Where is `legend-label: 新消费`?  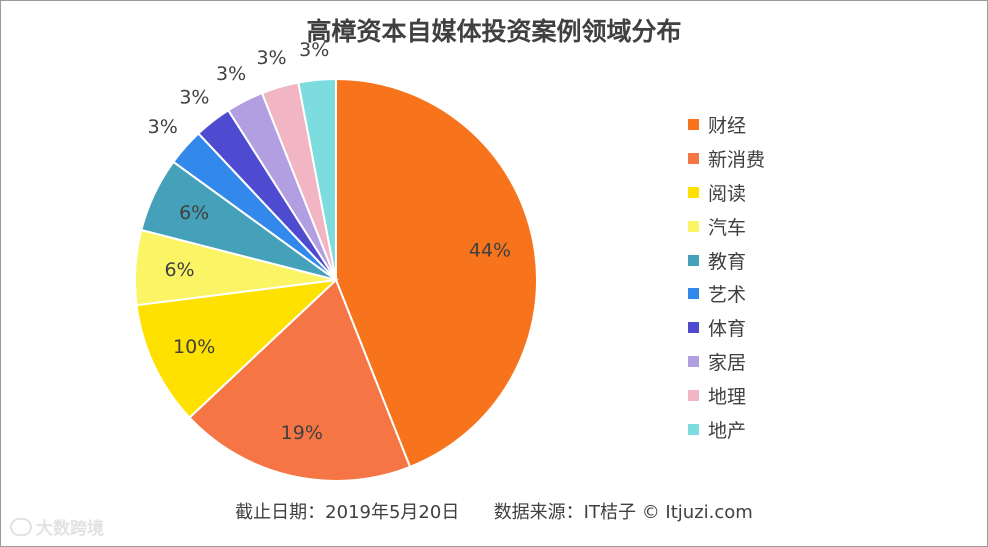 legend-label: 新消费 is located at coordinates (737, 160).